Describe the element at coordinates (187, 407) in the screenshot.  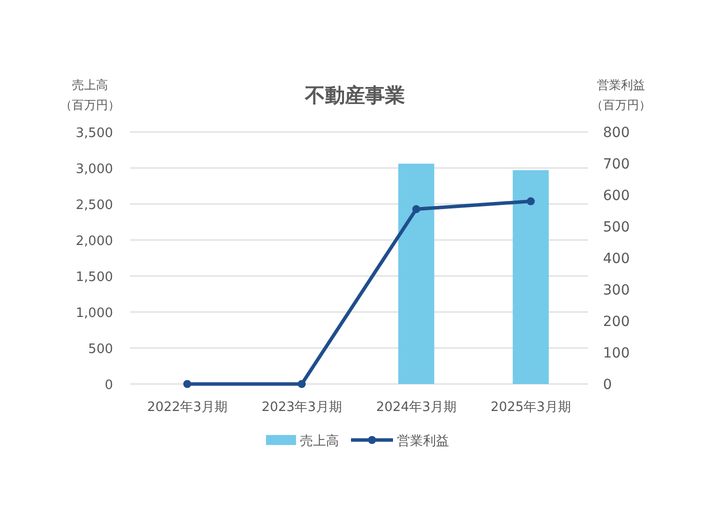
I see `x-tick-label: 2022年3月期` at that location.